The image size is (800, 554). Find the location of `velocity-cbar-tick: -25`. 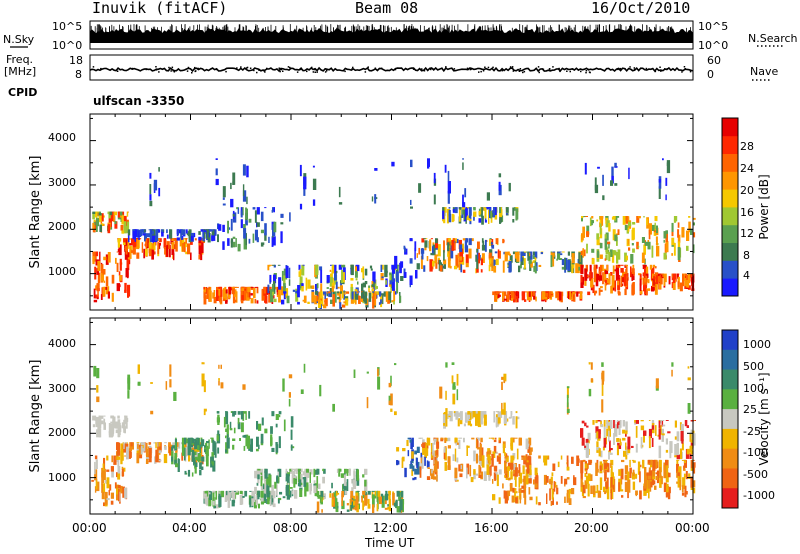

velocity-cbar-tick: -25 is located at coordinates (752, 431).